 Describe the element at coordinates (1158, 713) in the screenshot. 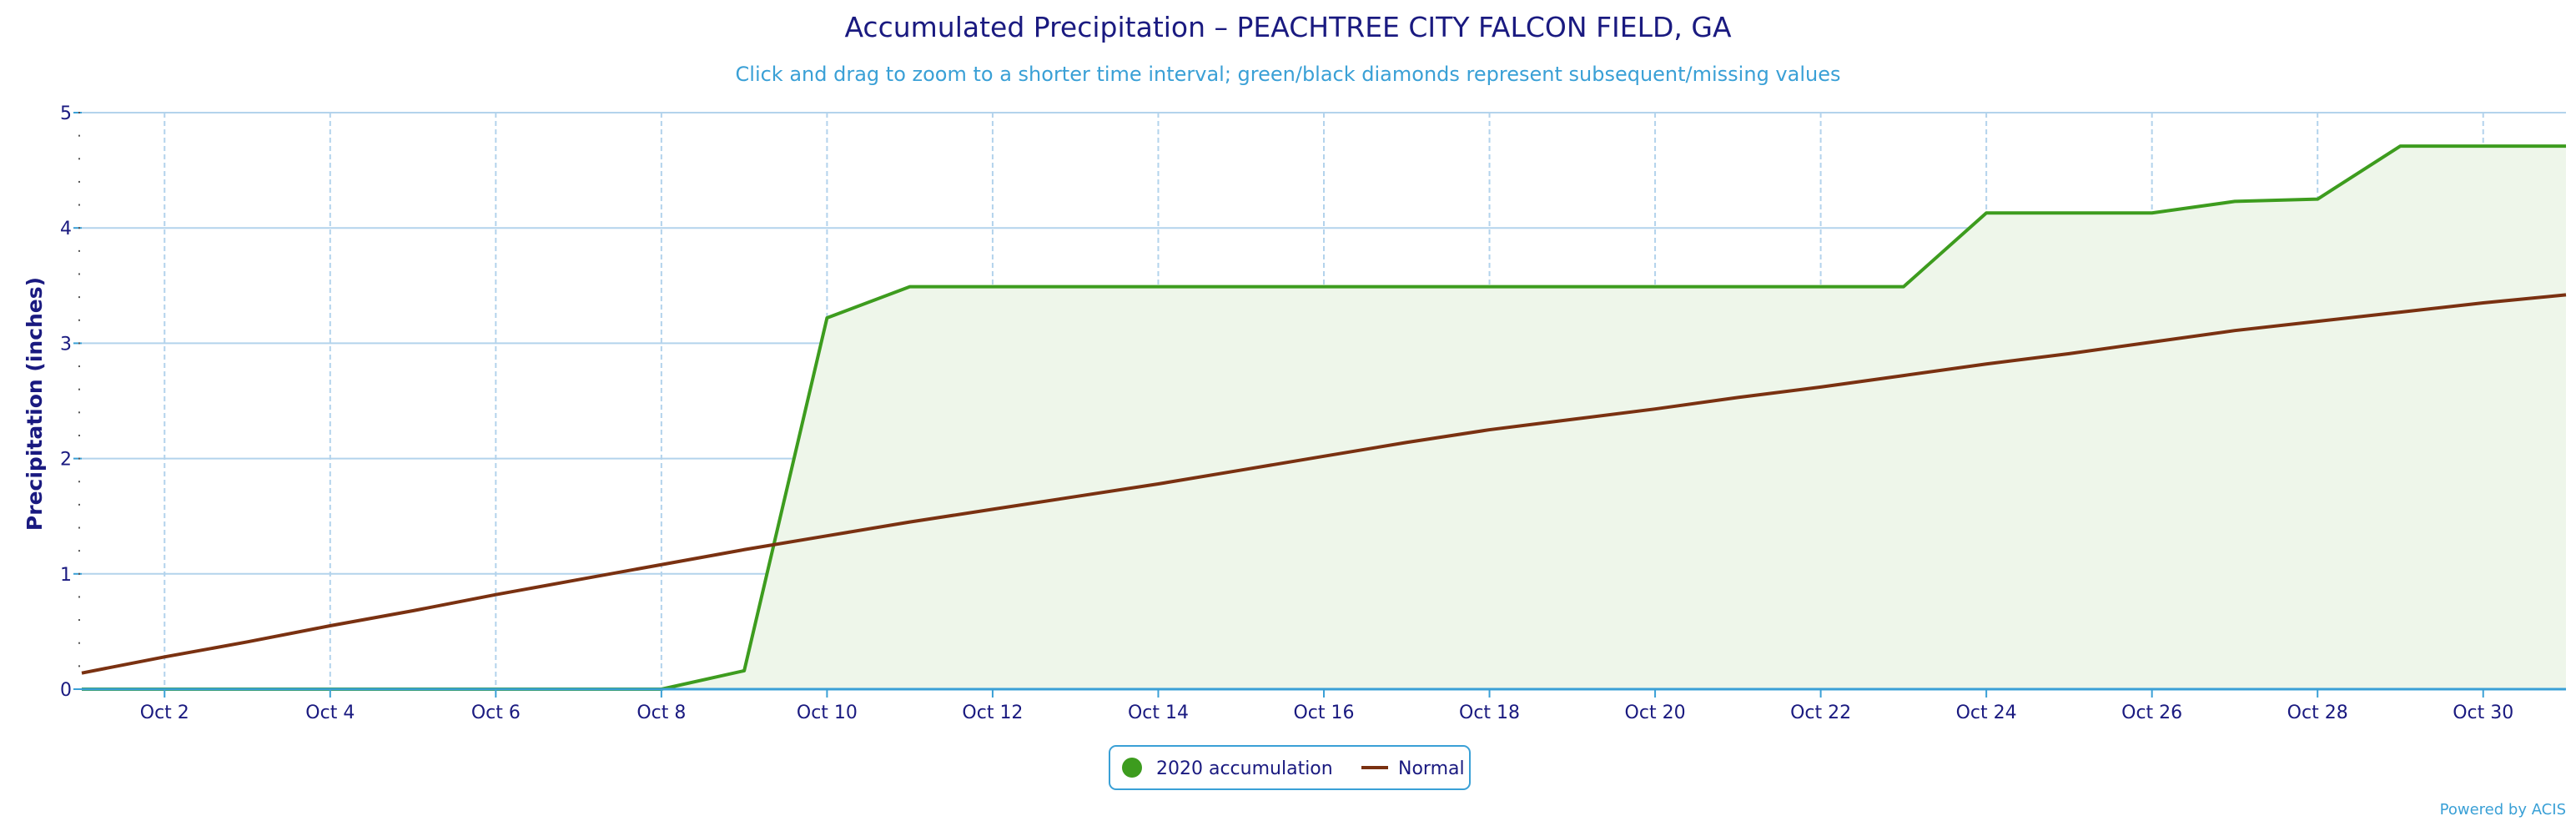

I see `x-tick-label: Oct 14` at that location.